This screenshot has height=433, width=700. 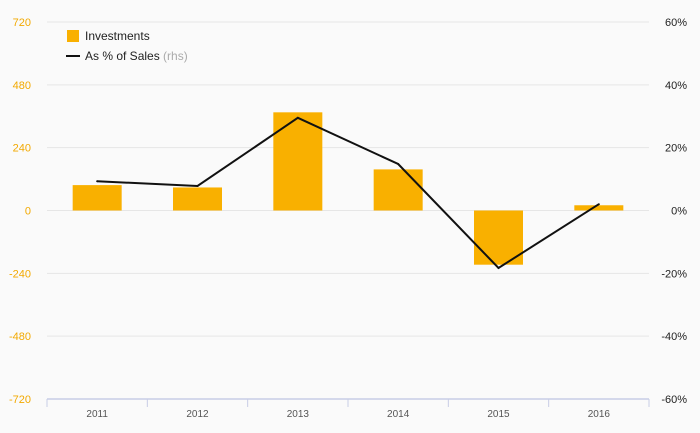 What do you see at coordinates (674, 400) in the screenshot?
I see `right-tick-label: -60%` at bounding box center [674, 400].